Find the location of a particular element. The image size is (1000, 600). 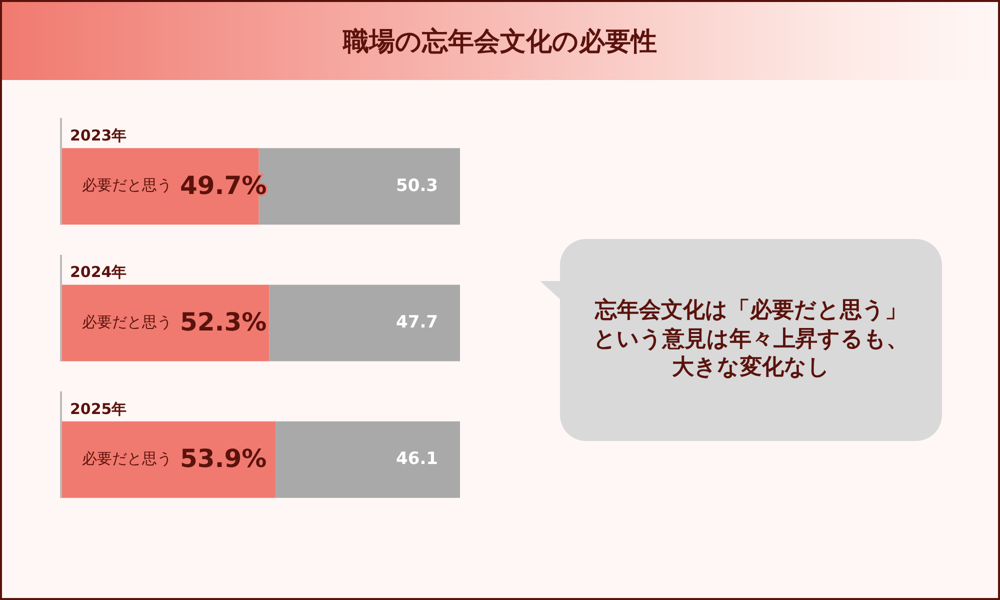

data-label: 52.3% is located at coordinates (223, 322).